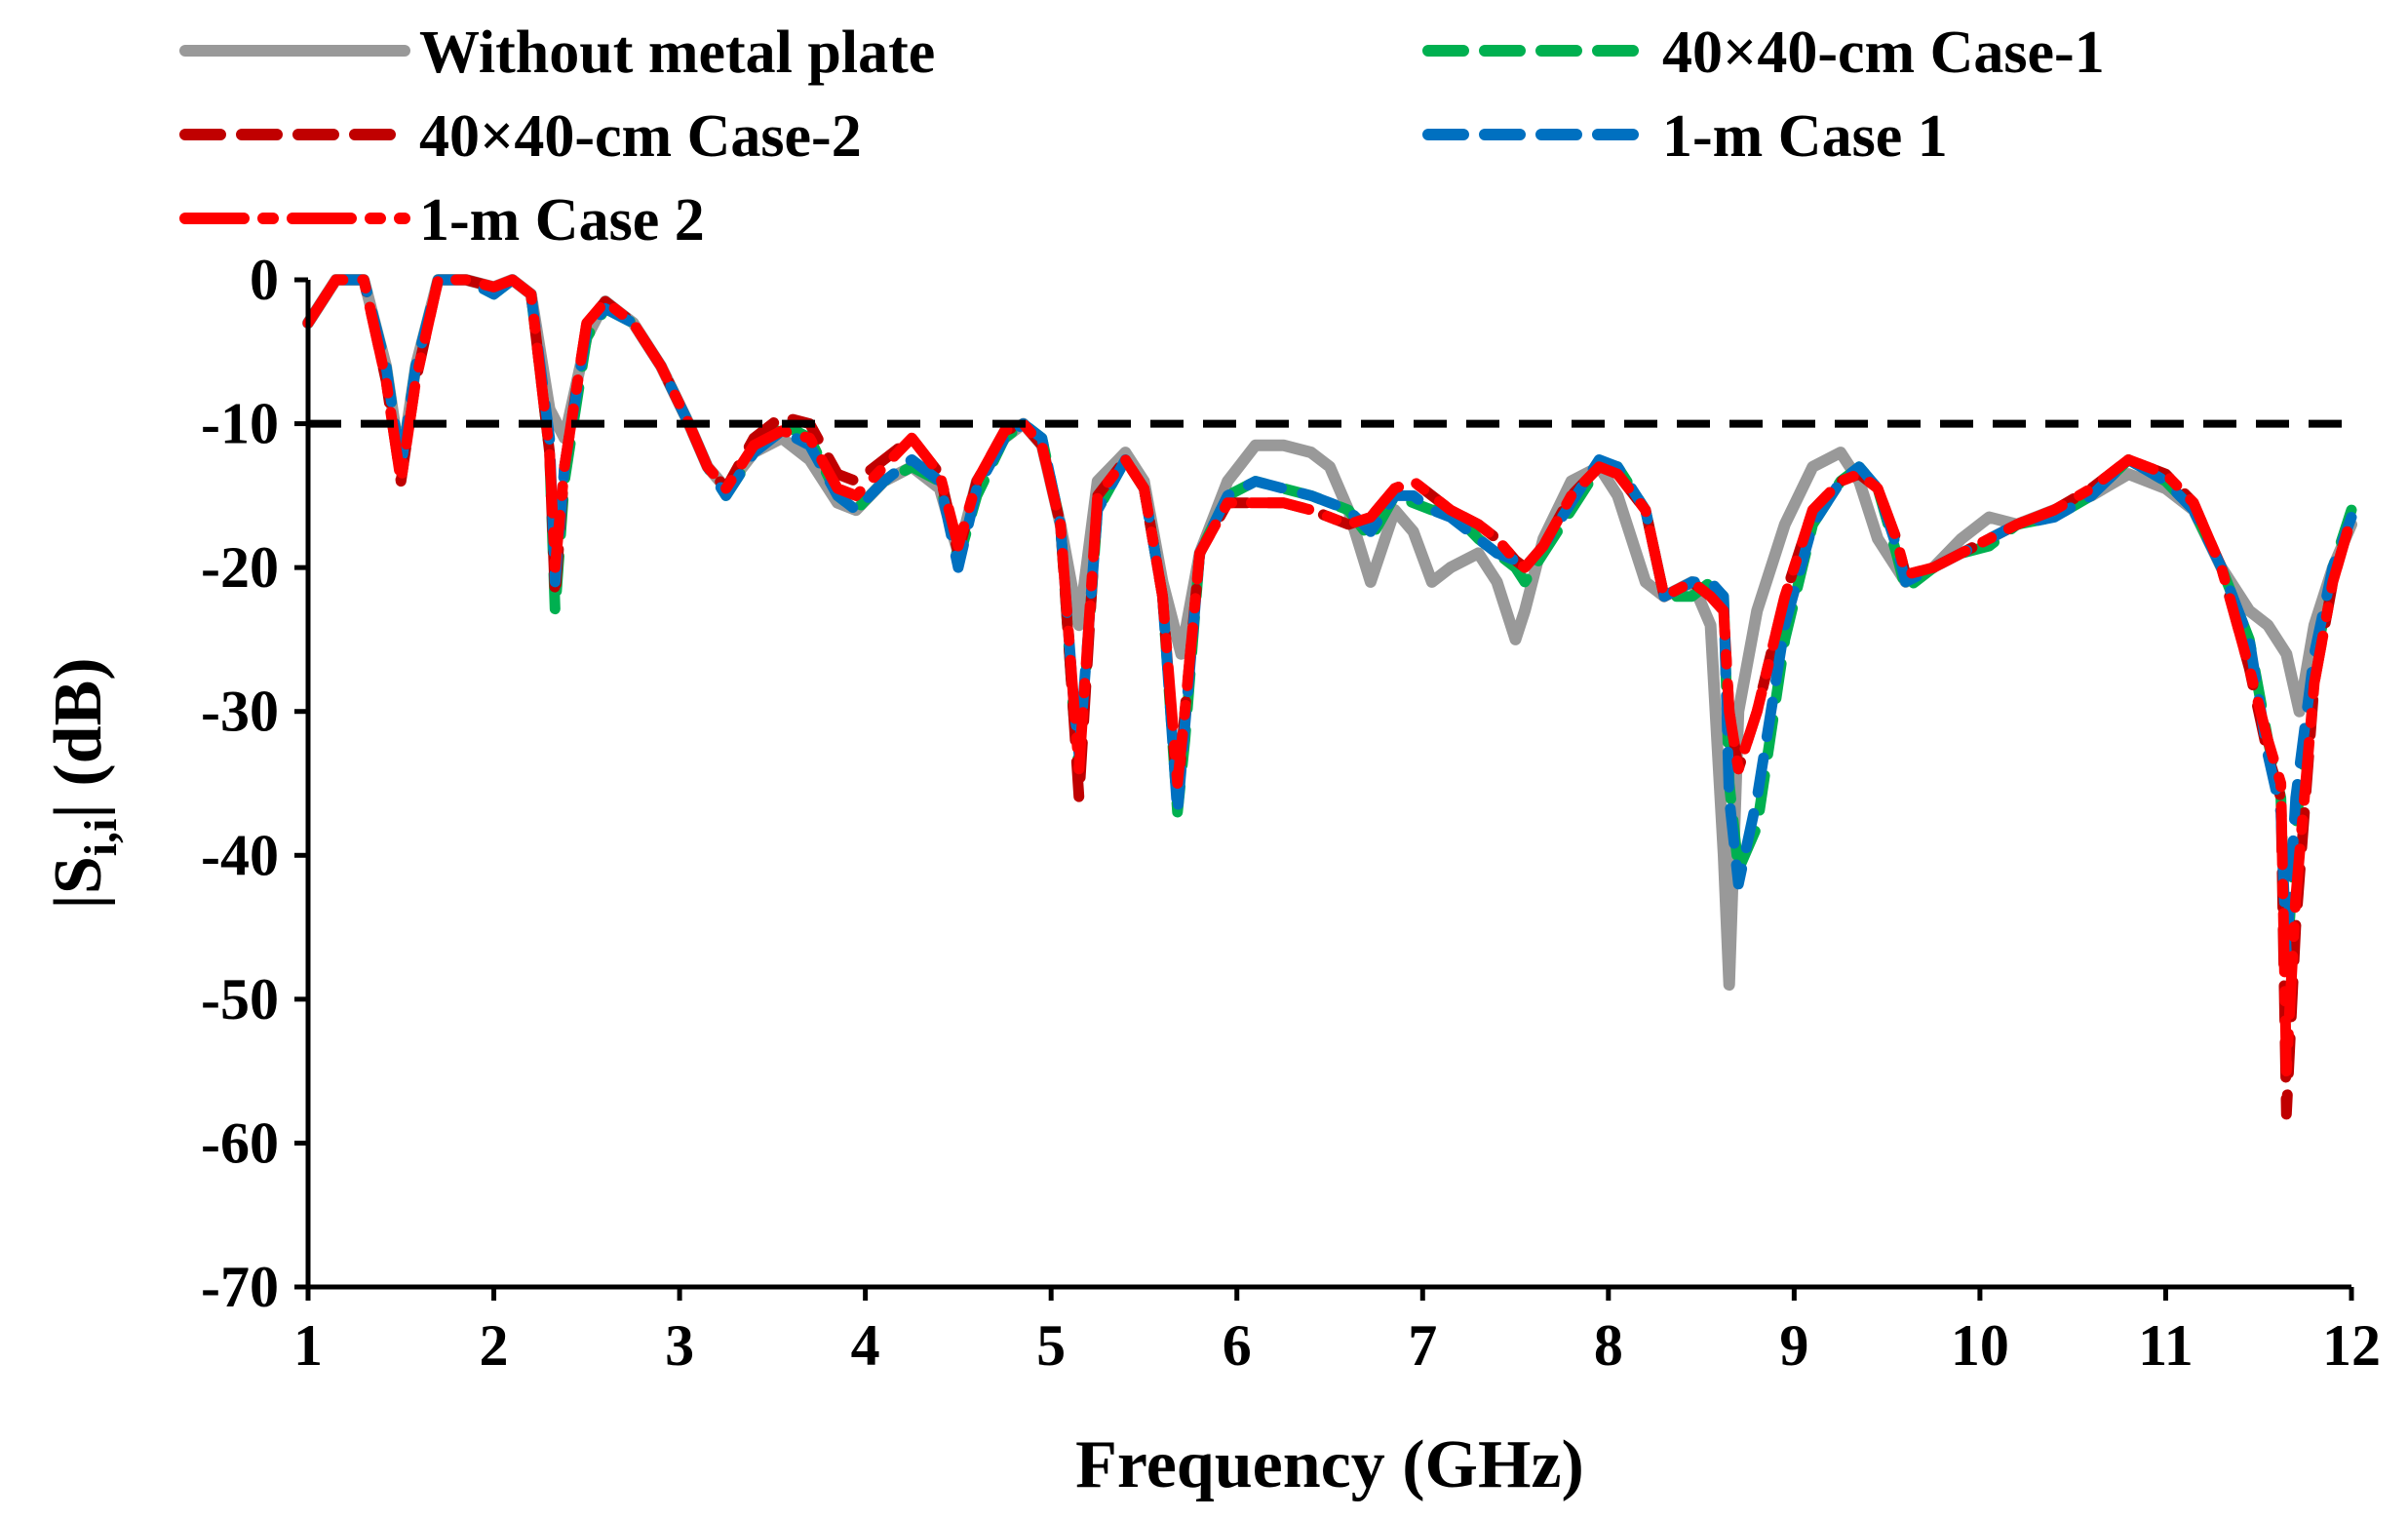  Describe the element at coordinates (494, 1345) in the screenshot. I see `x-tick-label: 2` at that location.